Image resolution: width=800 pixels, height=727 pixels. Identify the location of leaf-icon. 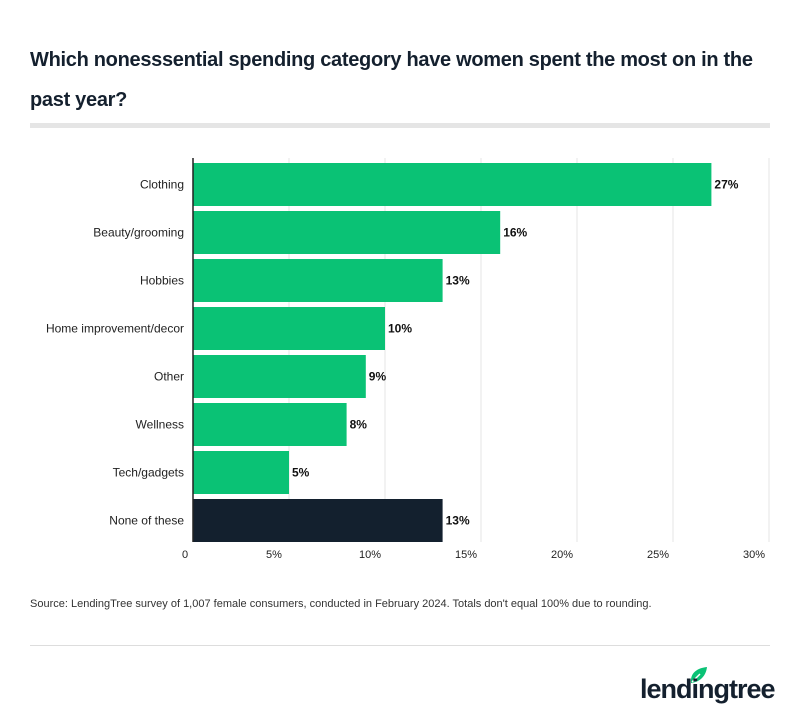
(698, 675).